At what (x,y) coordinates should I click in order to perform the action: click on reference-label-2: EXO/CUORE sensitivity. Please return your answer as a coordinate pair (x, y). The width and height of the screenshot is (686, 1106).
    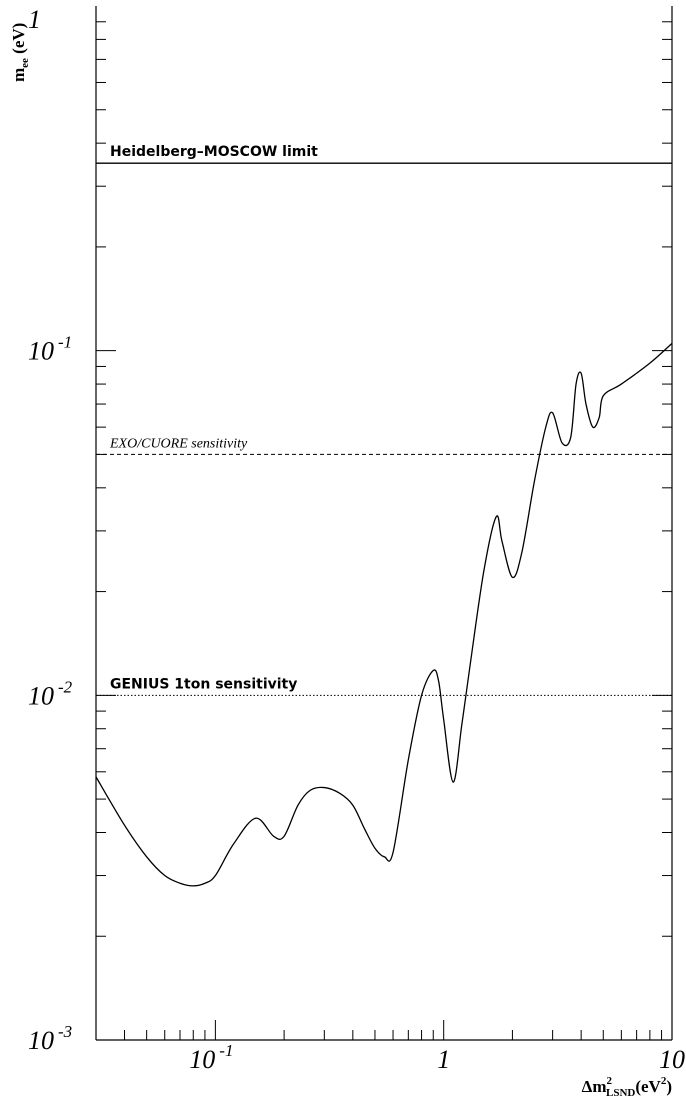
    Looking at the image, I should click on (178, 443).